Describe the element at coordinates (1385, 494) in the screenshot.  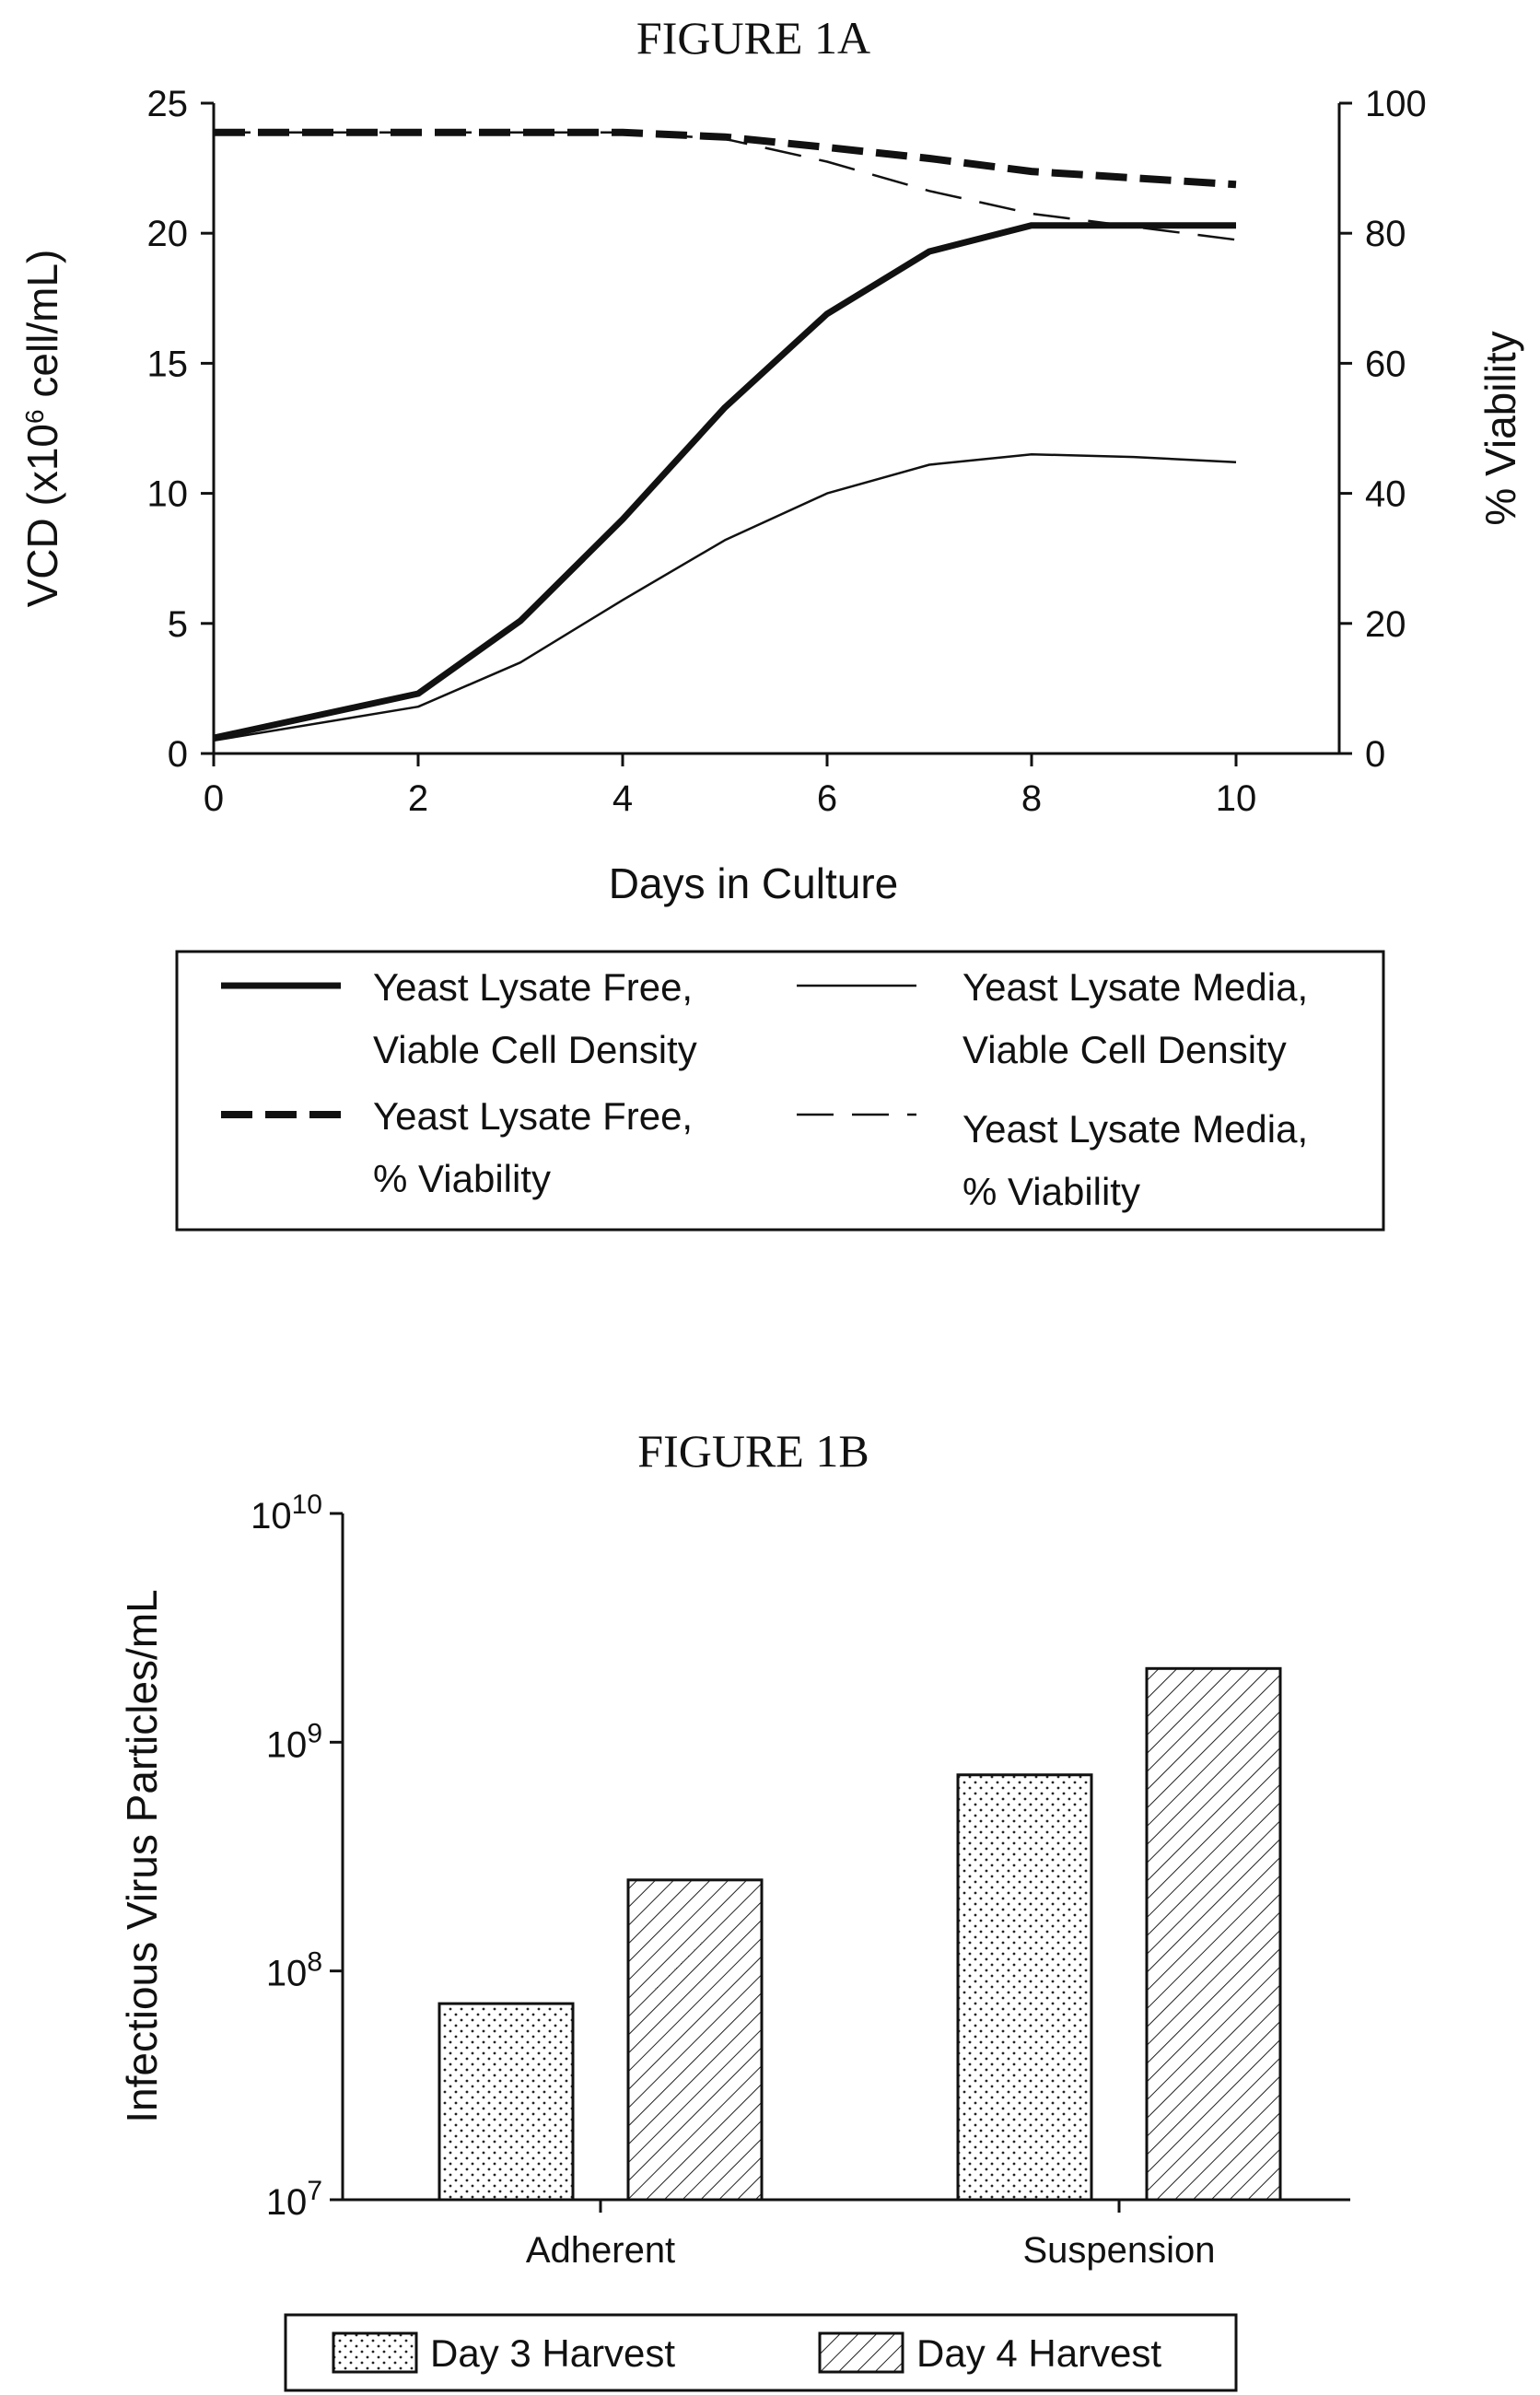
I see `chart-1a-y2-tick-label: 40` at that location.